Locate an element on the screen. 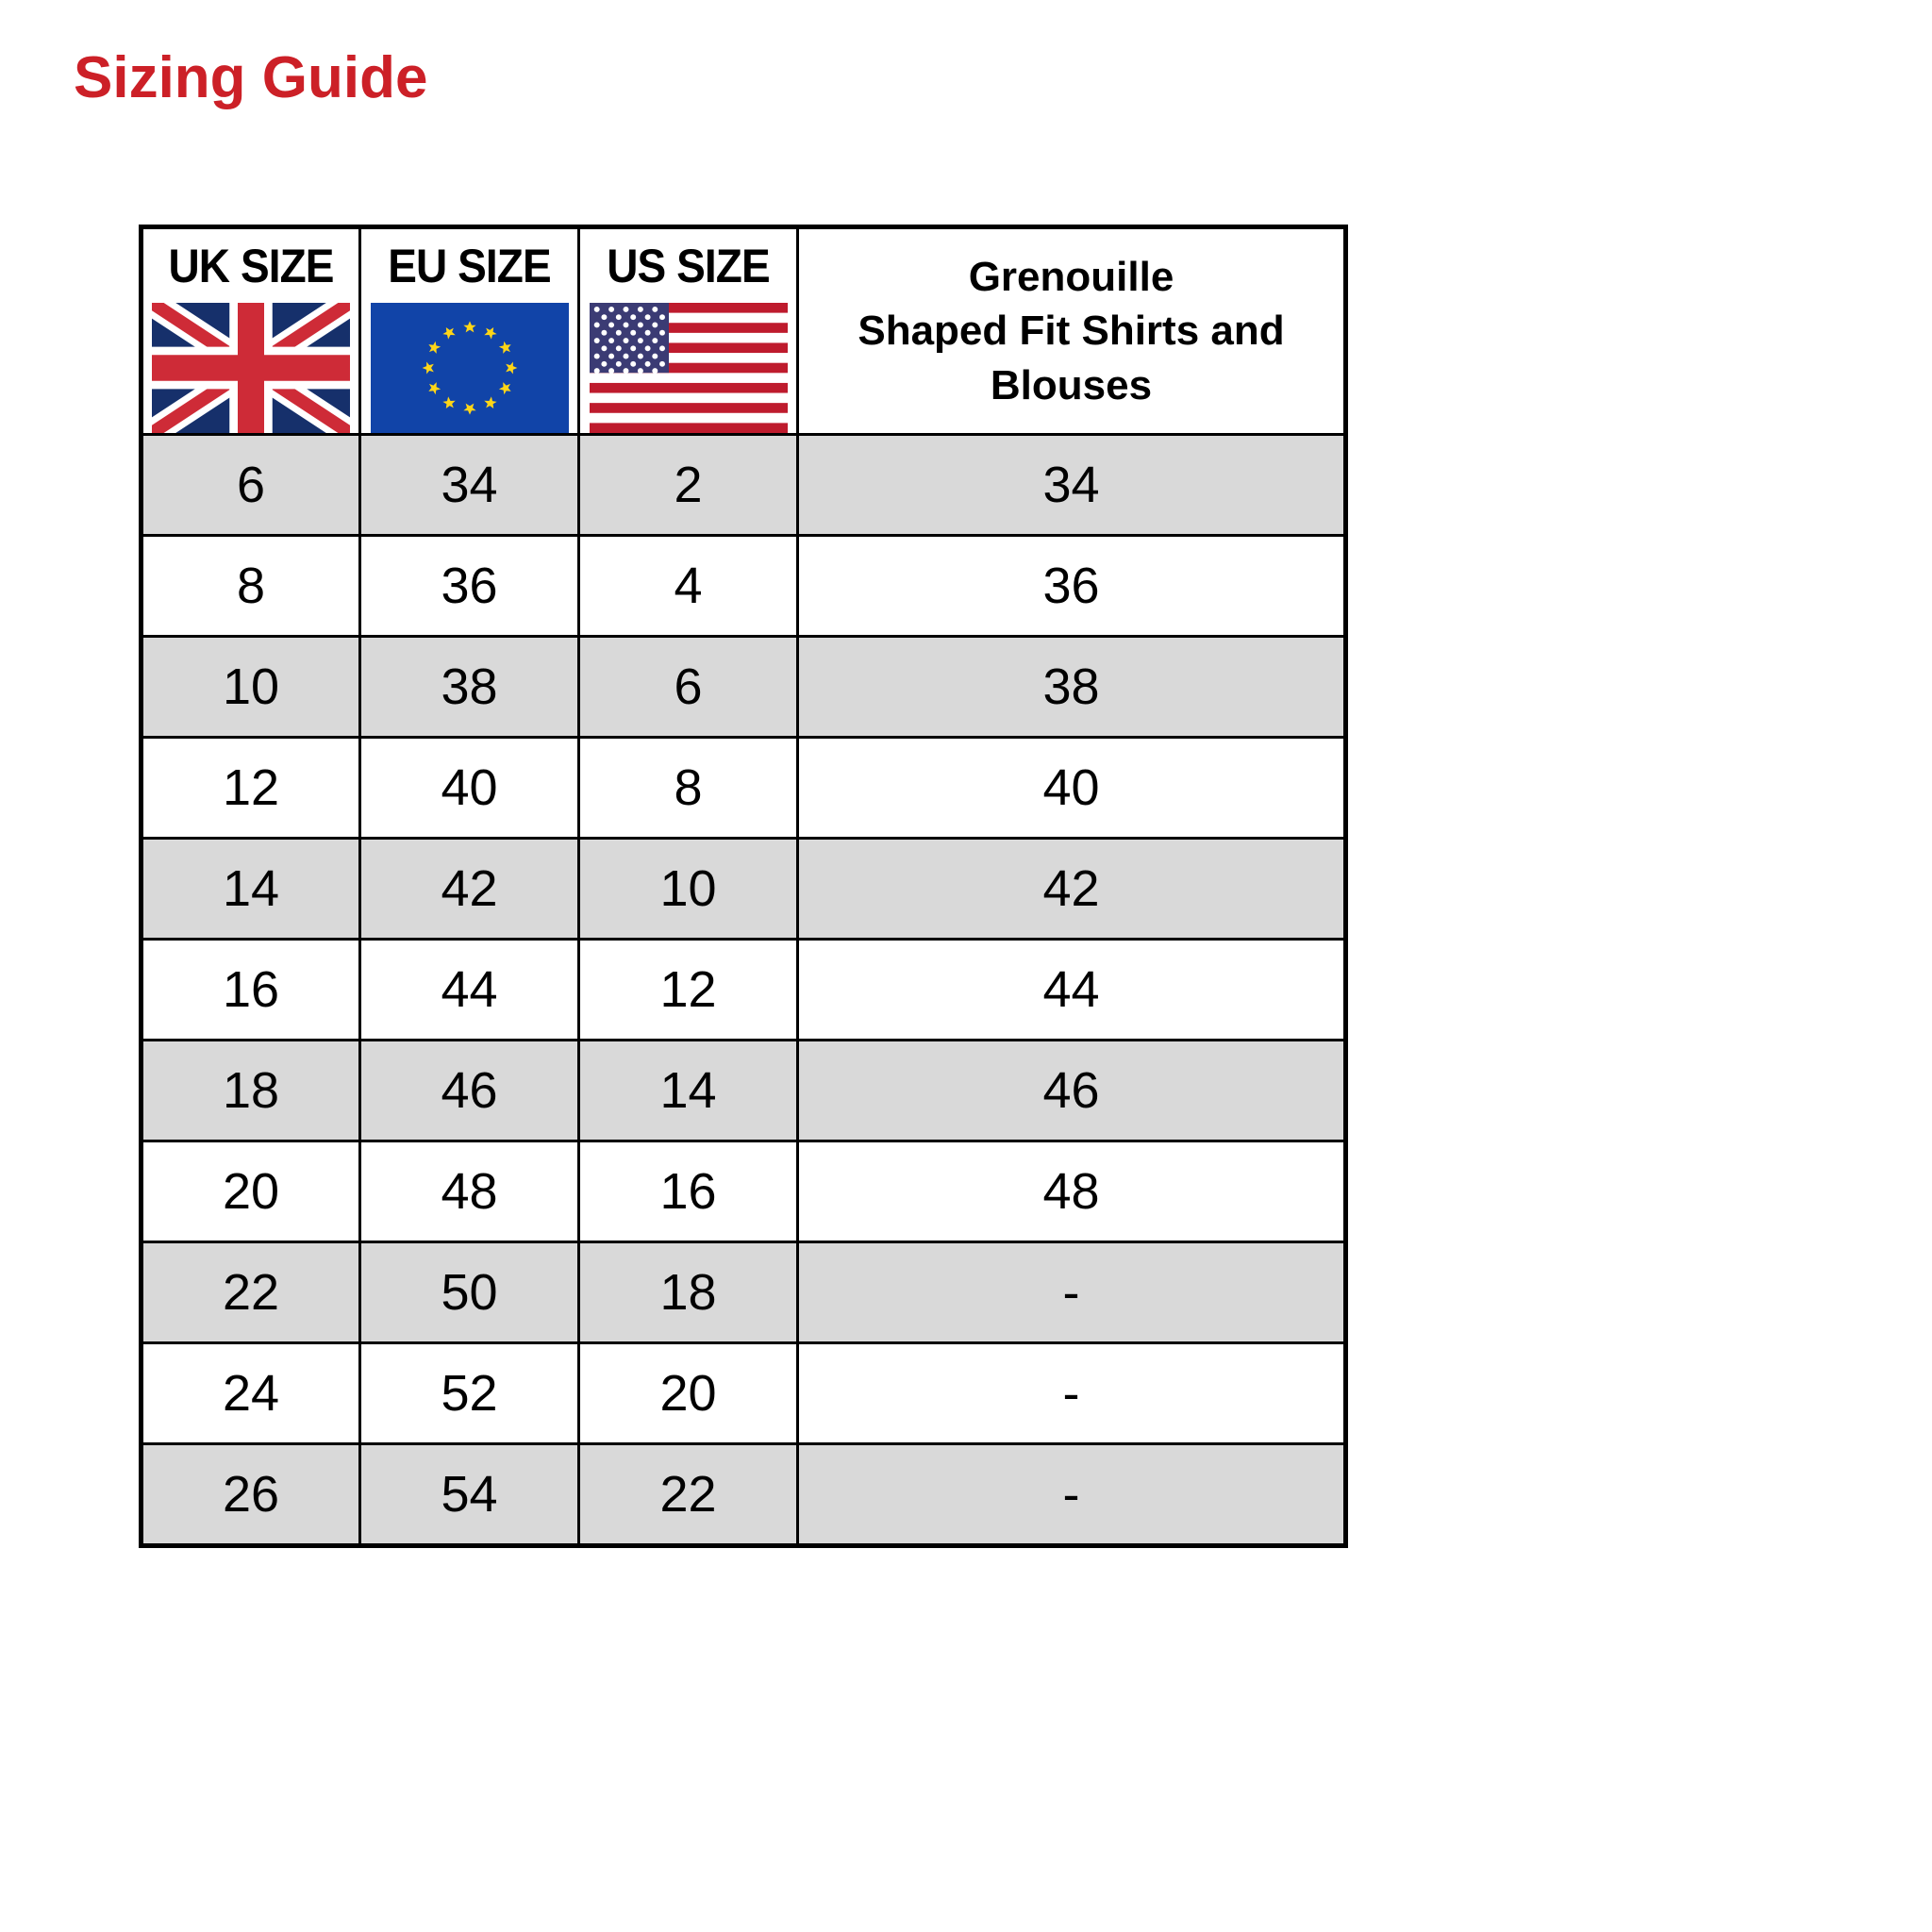 The height and width of the screenshot is (1932, 1932). page-title: Sizing Guide is located at coordinates (251, 77).